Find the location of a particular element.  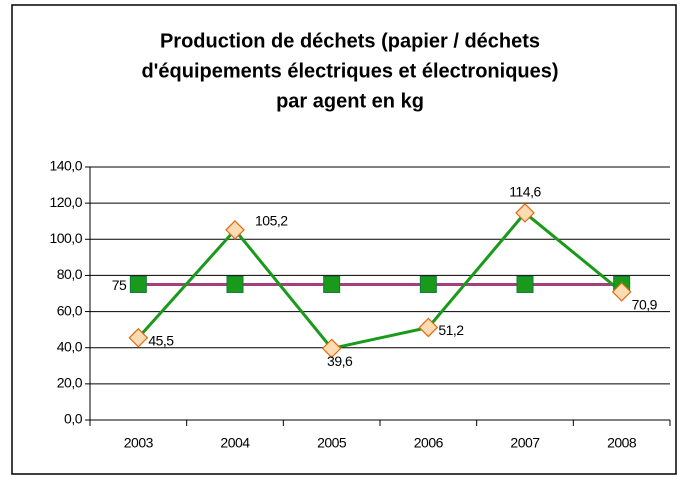

chart-title: par agent en kg is located at coordinates (350, 101).